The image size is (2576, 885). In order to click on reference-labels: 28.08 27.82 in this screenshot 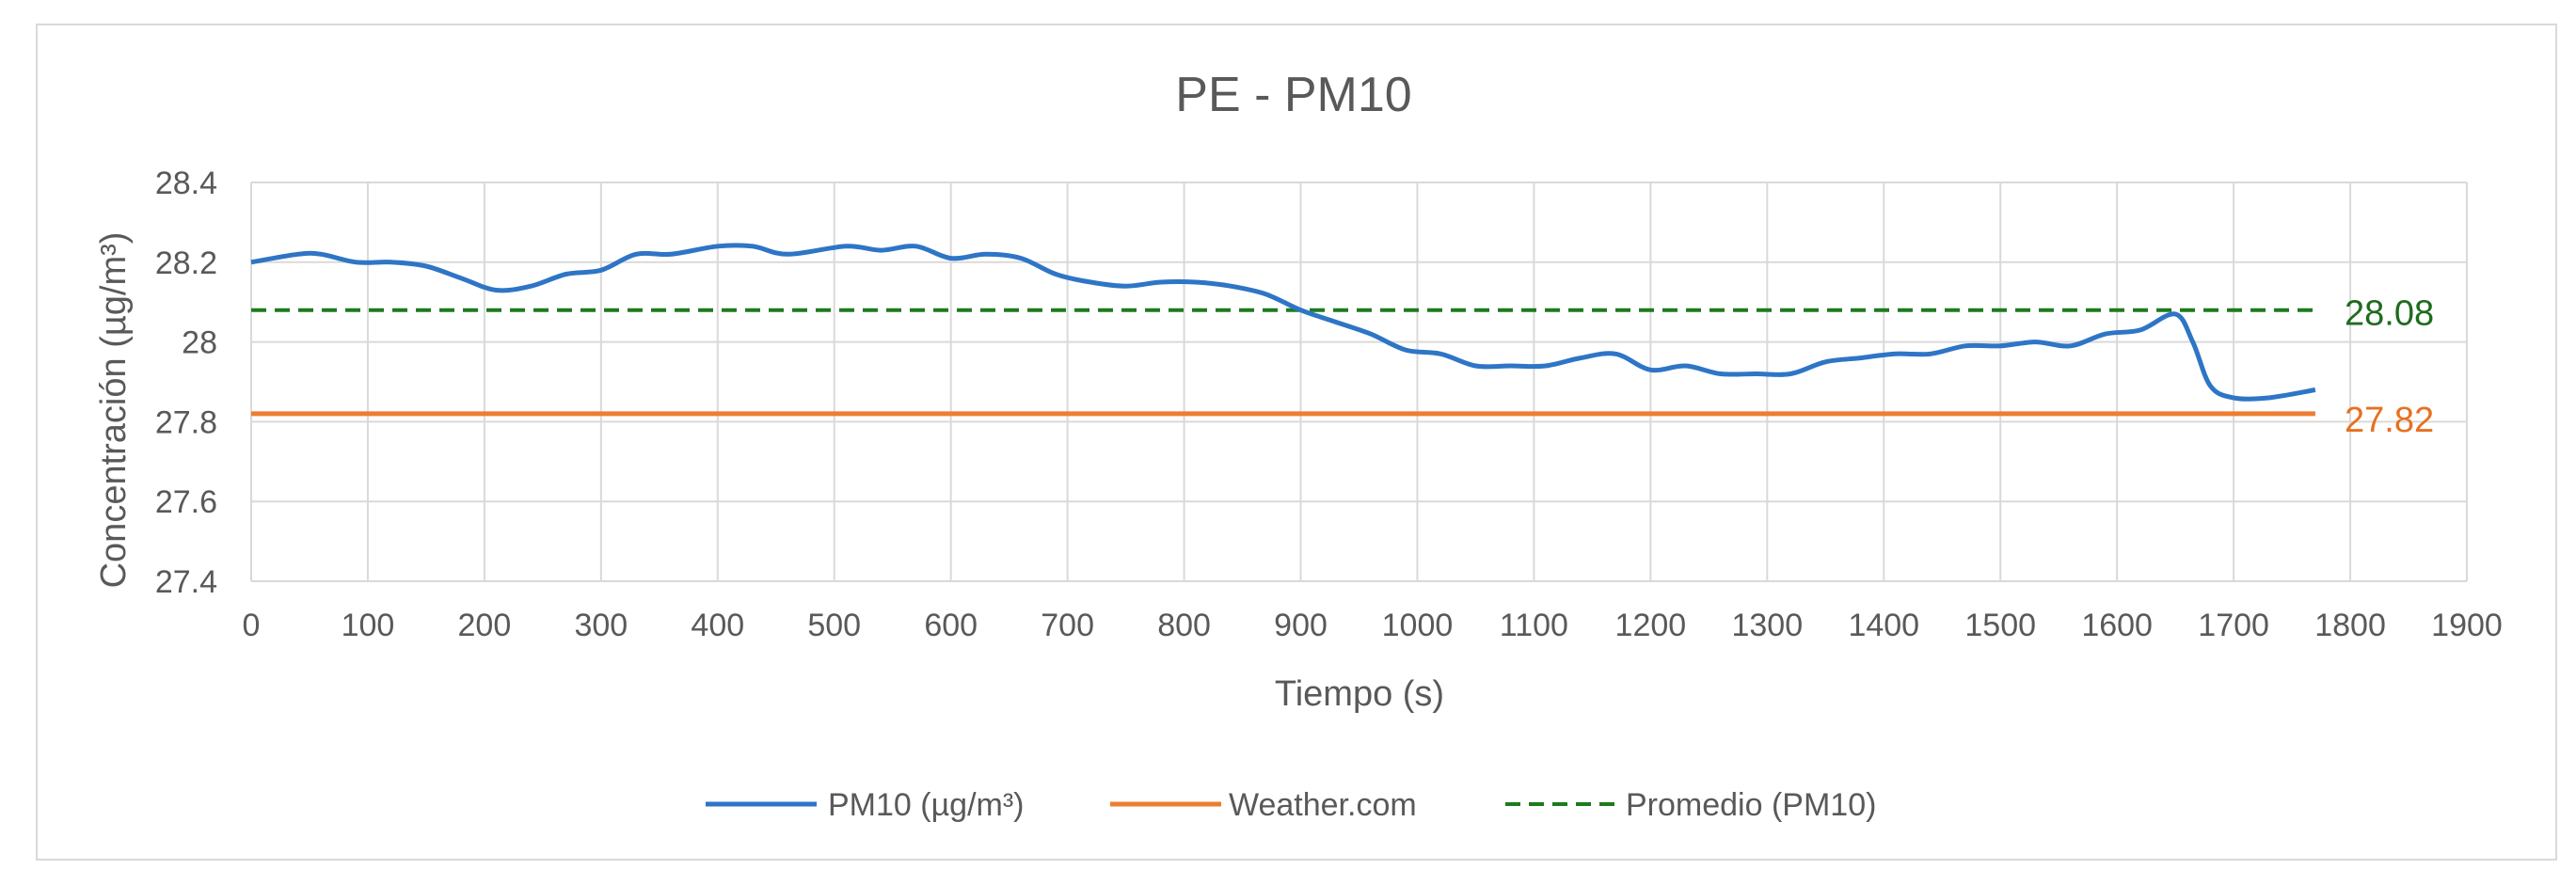, I will do `click(2389, 367)`.